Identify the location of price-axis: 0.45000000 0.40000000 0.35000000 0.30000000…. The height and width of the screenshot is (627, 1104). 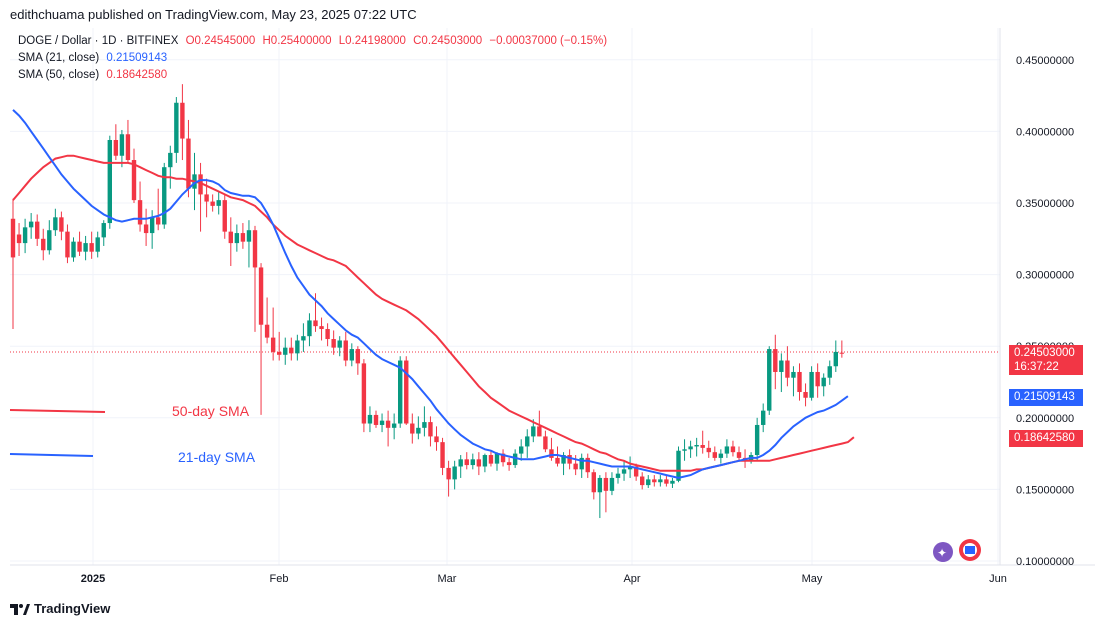
(1045, 311).